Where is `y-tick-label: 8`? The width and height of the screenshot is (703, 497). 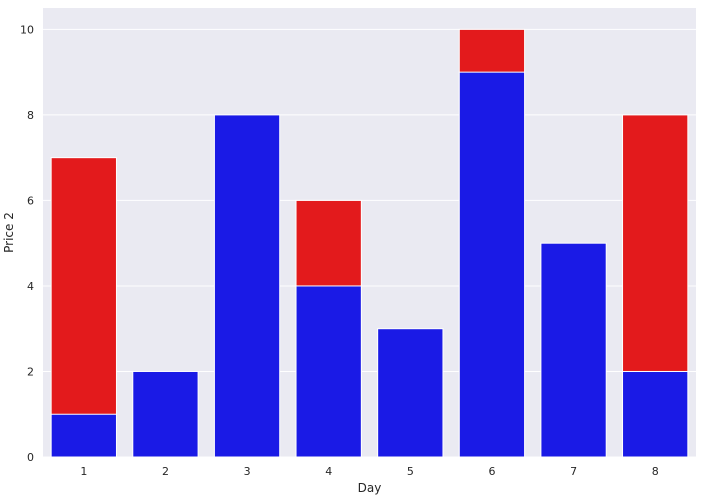
y-tick-label: 8 is located at coordinates (30, 115).